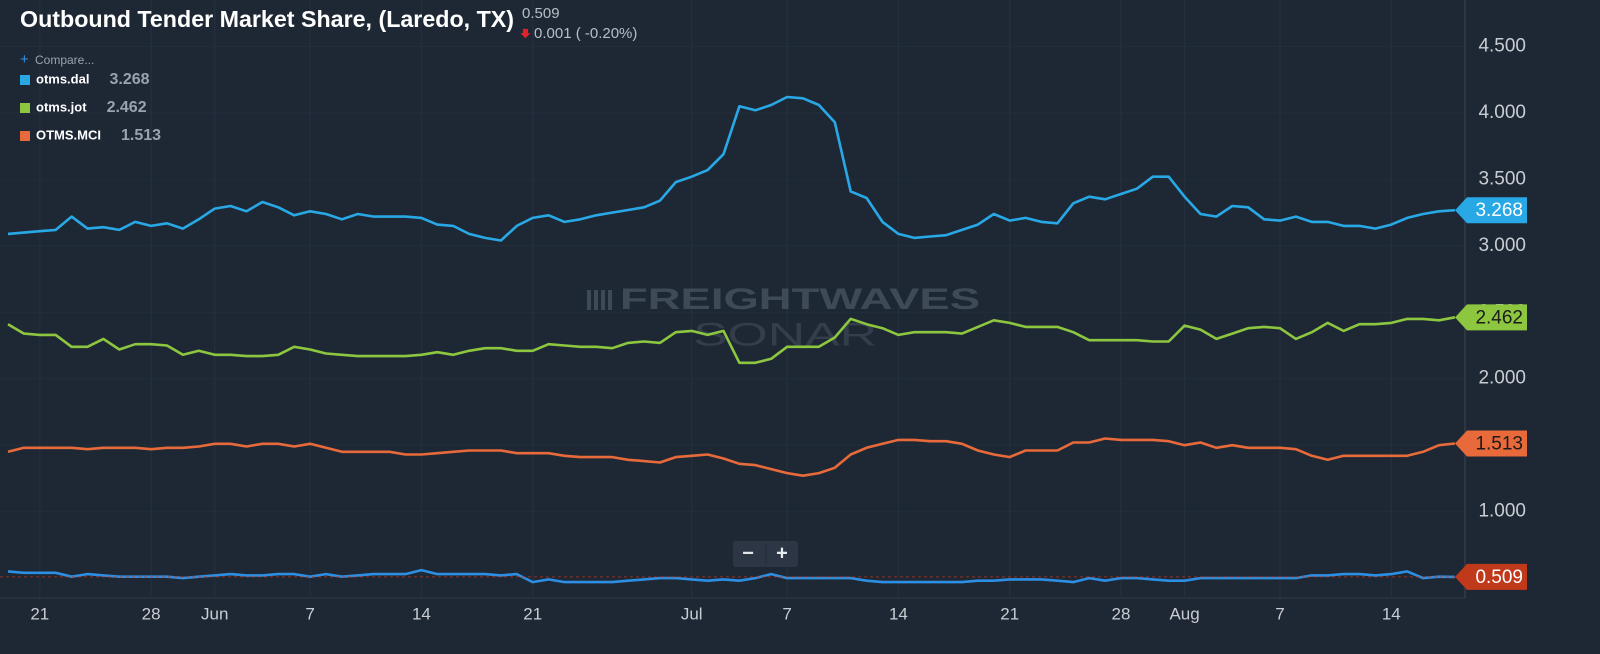 This screenshot has width=1600, height=654. I want to click on x-tick-label: Aug, so click(1184, 613).